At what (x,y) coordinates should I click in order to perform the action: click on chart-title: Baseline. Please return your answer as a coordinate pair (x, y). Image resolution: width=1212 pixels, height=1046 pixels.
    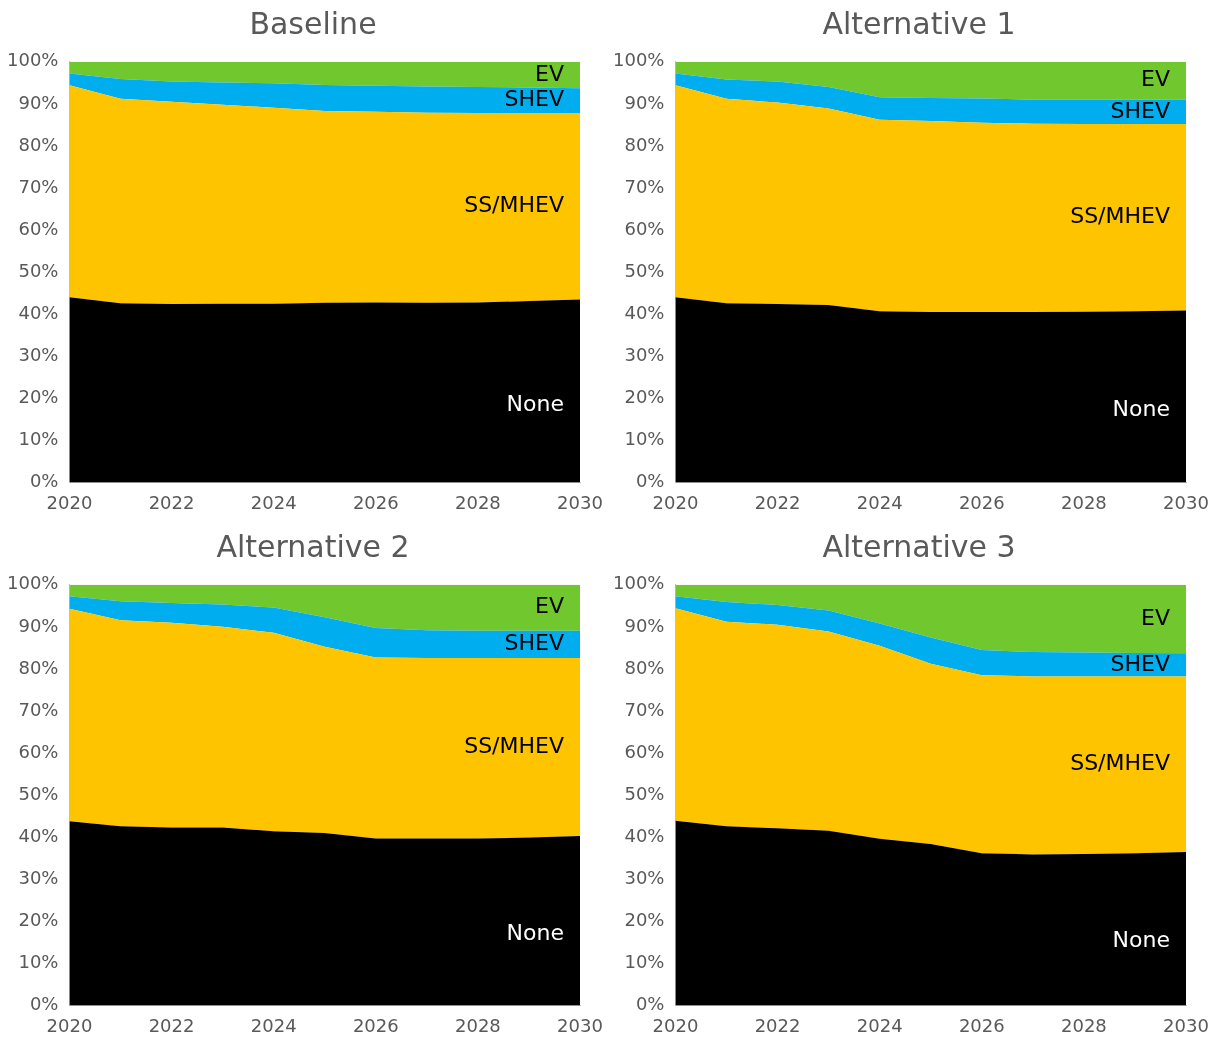
    Looking at the image, I should click on (313, 24).